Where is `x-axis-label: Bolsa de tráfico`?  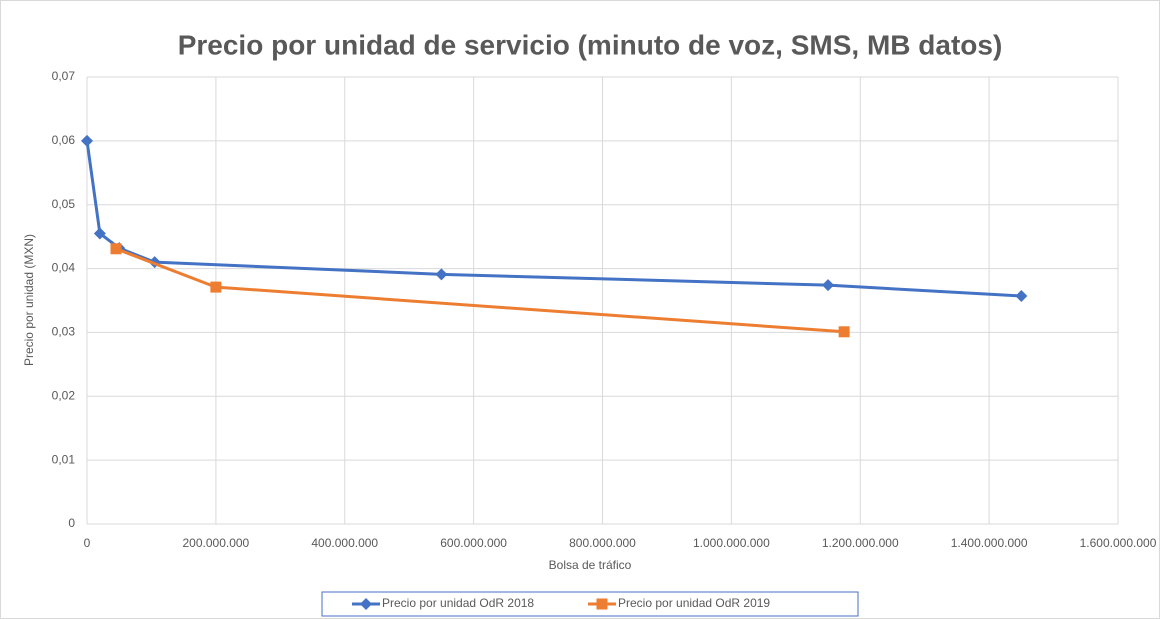
x-axis-label: Bolsa de tráfico is located at coordinates (590, 565).